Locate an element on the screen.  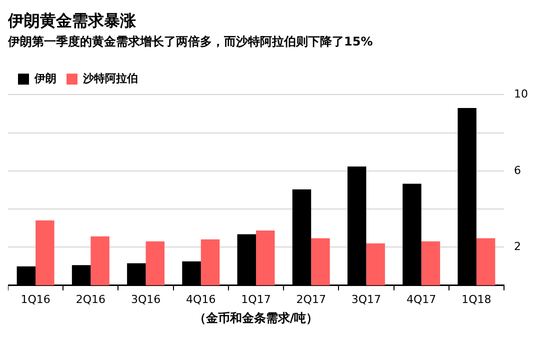
x-tick-label: 2Q16 is located at coordinates (91, 299).